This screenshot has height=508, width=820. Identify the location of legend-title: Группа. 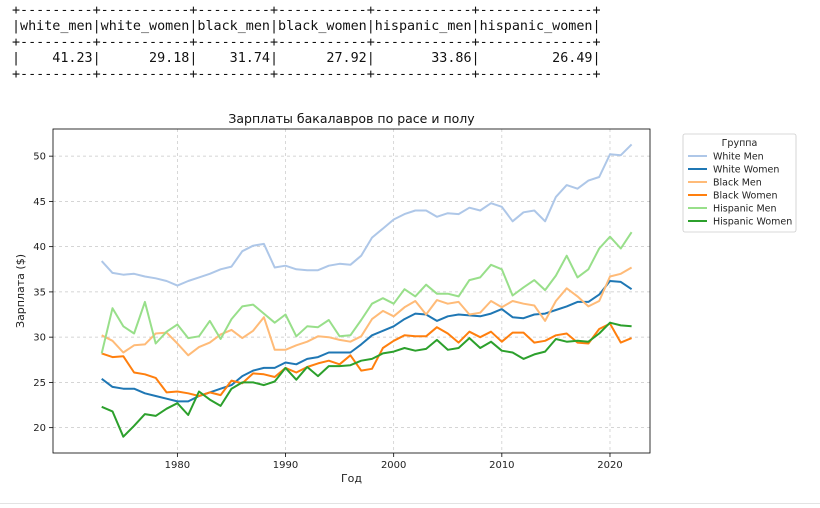
(740, 143).